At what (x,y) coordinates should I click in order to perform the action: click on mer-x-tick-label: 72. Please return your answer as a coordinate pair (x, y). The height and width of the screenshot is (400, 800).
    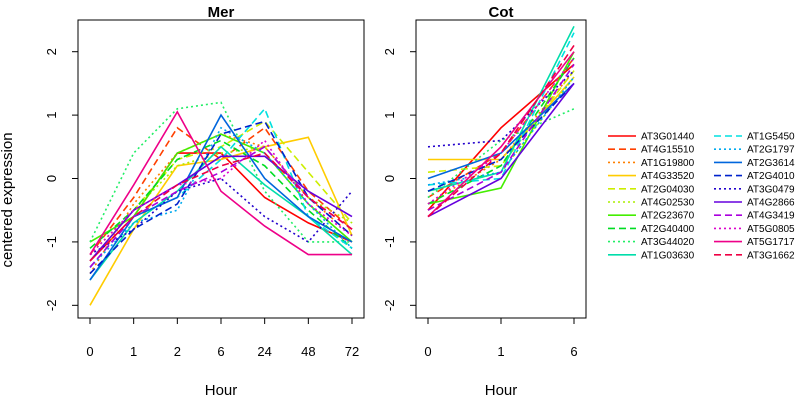
    Looking at the image, I should click on (352, 351).